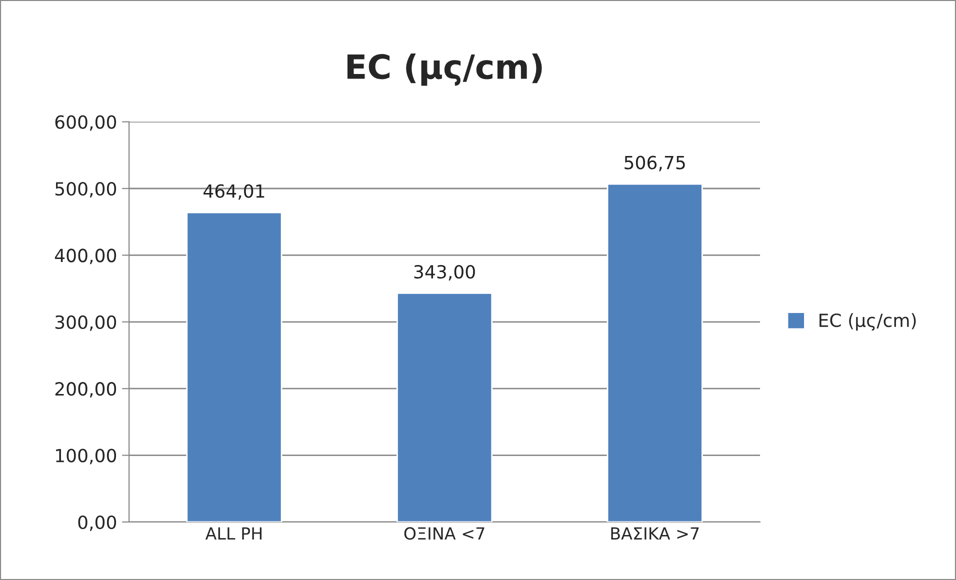 The image size is (956, 580). What do you see at coordinates (85, 390) in the screenshot?
I see `y-tick-label: 200,00` at bounding box center [85, 390].